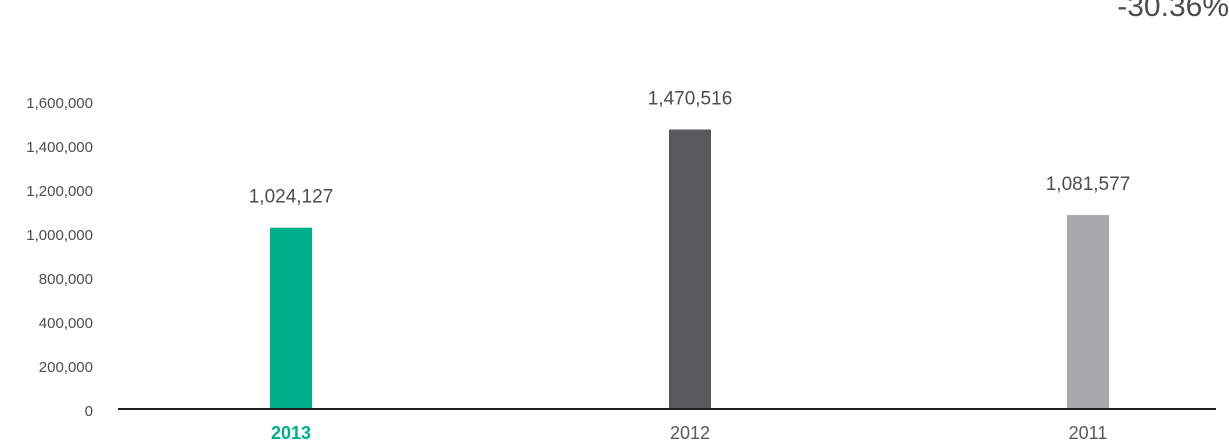 The image size is (1229, 444). What do you see at coordinates (59, 103) in the screenshot?
I see `y-tick-label: 1,600,000` at bounding box center [59, 103].